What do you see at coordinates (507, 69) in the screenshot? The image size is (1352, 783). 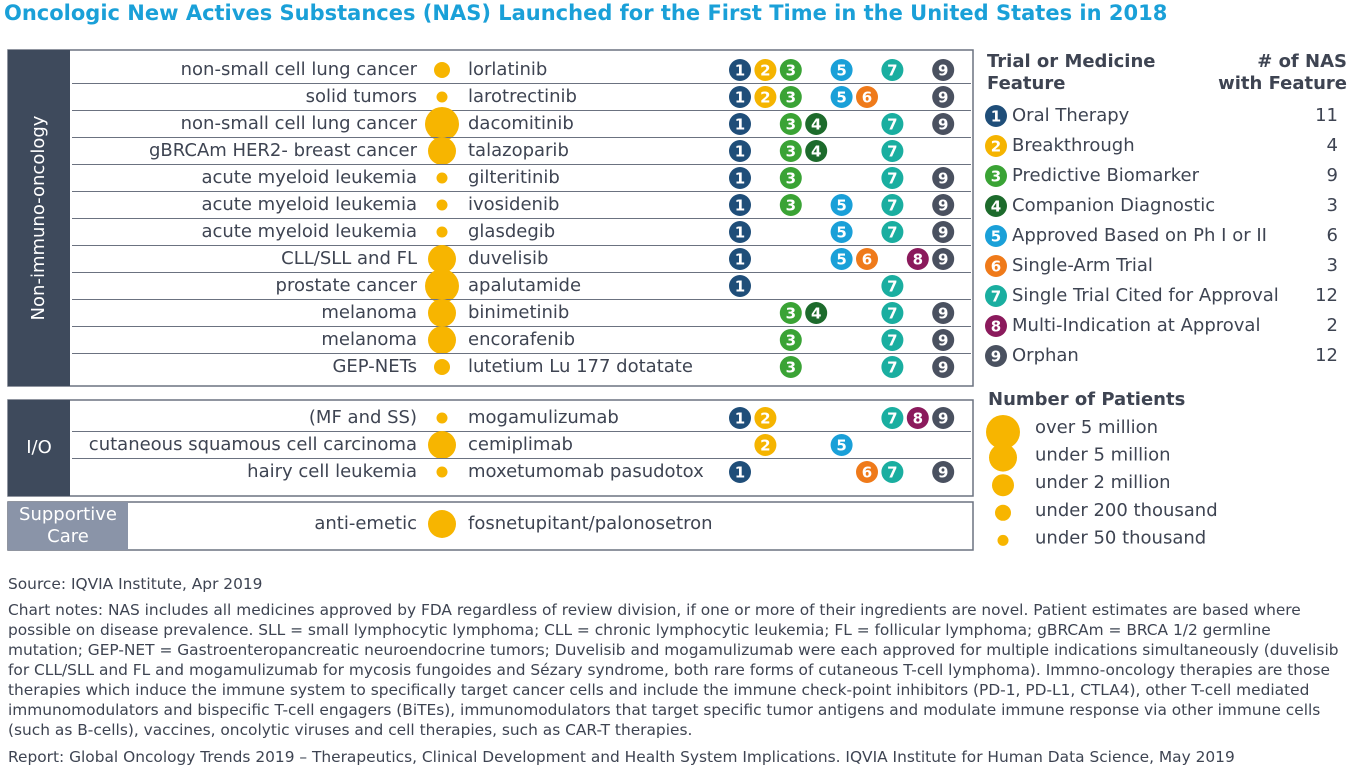 I see `drug: lorlatinib` at bounding box center [507, 69].